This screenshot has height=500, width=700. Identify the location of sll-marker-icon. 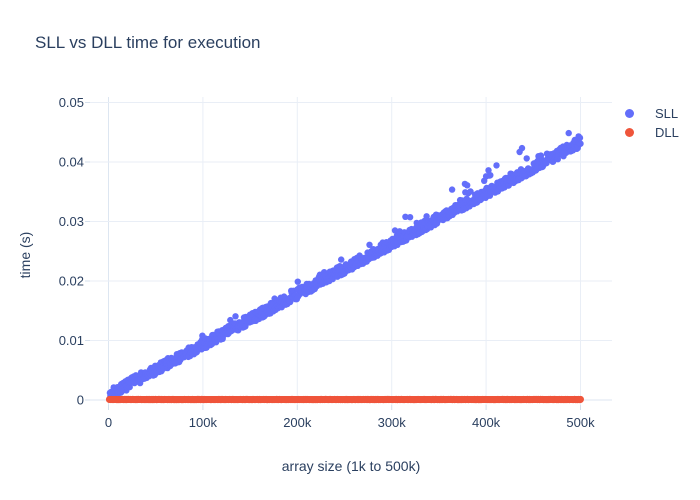
(629, 113).